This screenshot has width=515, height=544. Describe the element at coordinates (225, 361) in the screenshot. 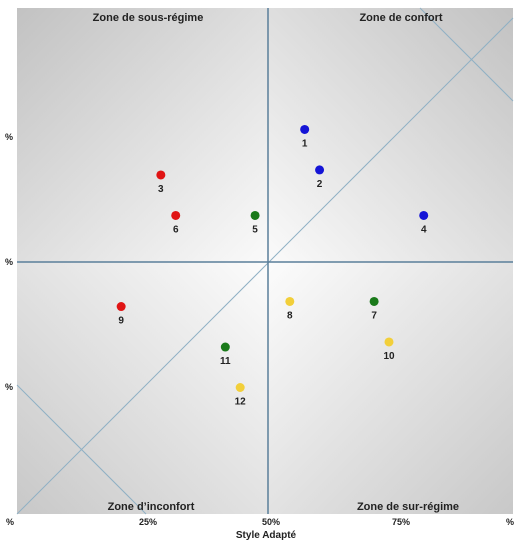

I see `data-point-label-11: 11` at that location.